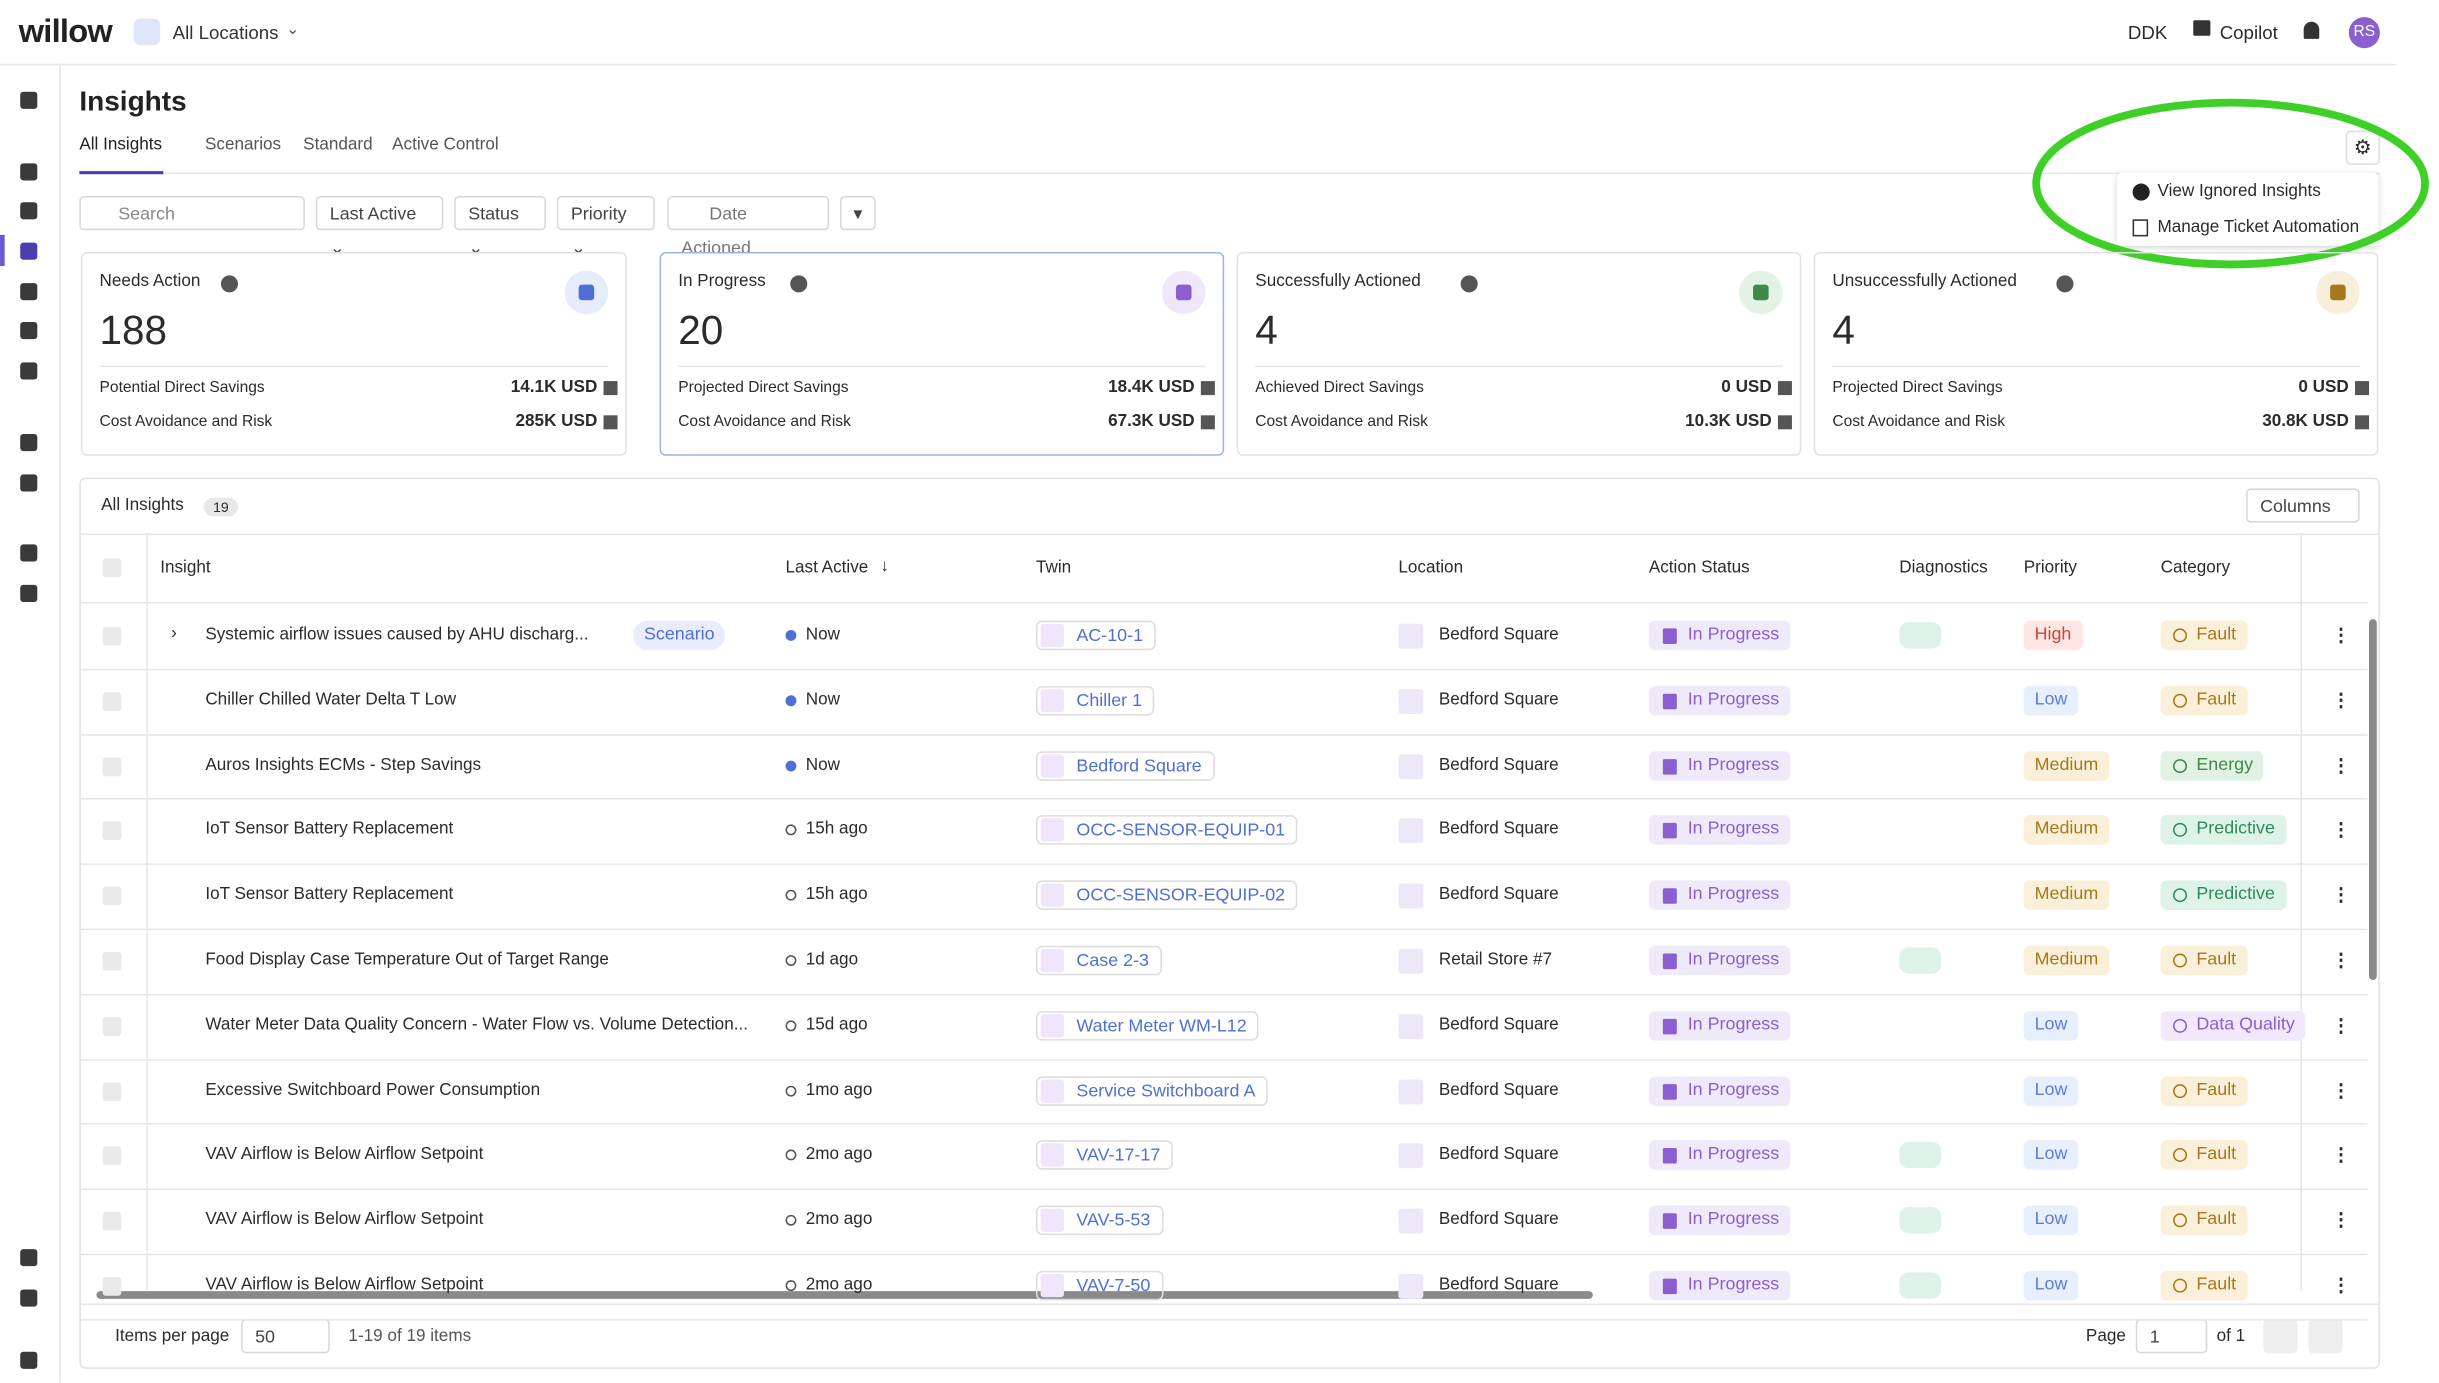 The width and height of the screenshot is (2439, 1383). What do you see at coordinates (338, 144) in the screenshot?
I see `tab: Standard` at bounding box center [338, 144].